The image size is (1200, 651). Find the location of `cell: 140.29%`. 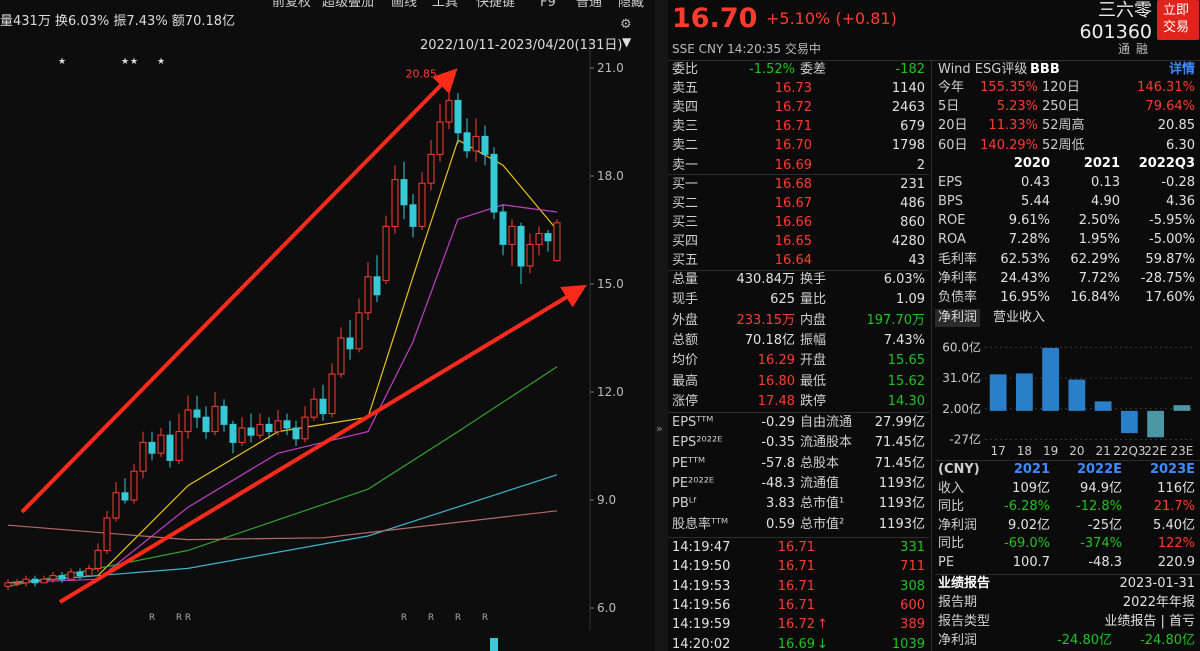

cell: 140.29% is located at coordinates (1009, 145).